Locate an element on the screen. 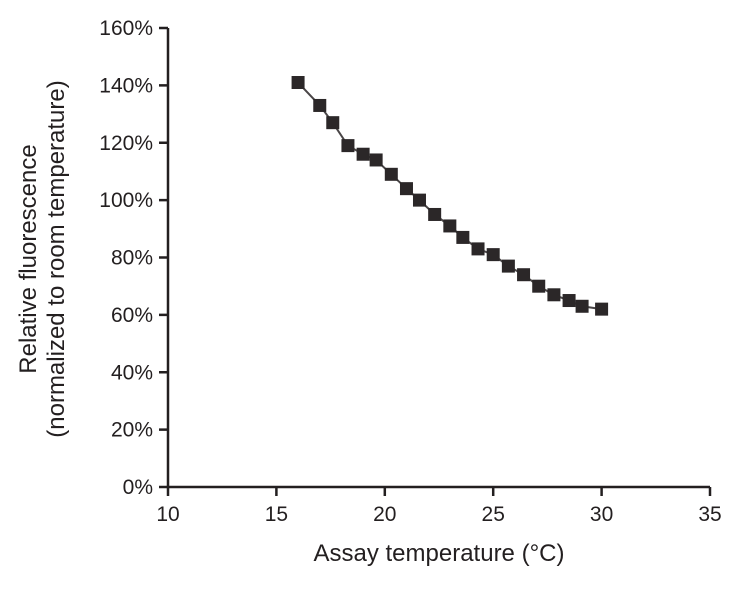 The height and width of the screenshot is (591, 742). x-tick-label: 10 is located at coordinates (167, 514).